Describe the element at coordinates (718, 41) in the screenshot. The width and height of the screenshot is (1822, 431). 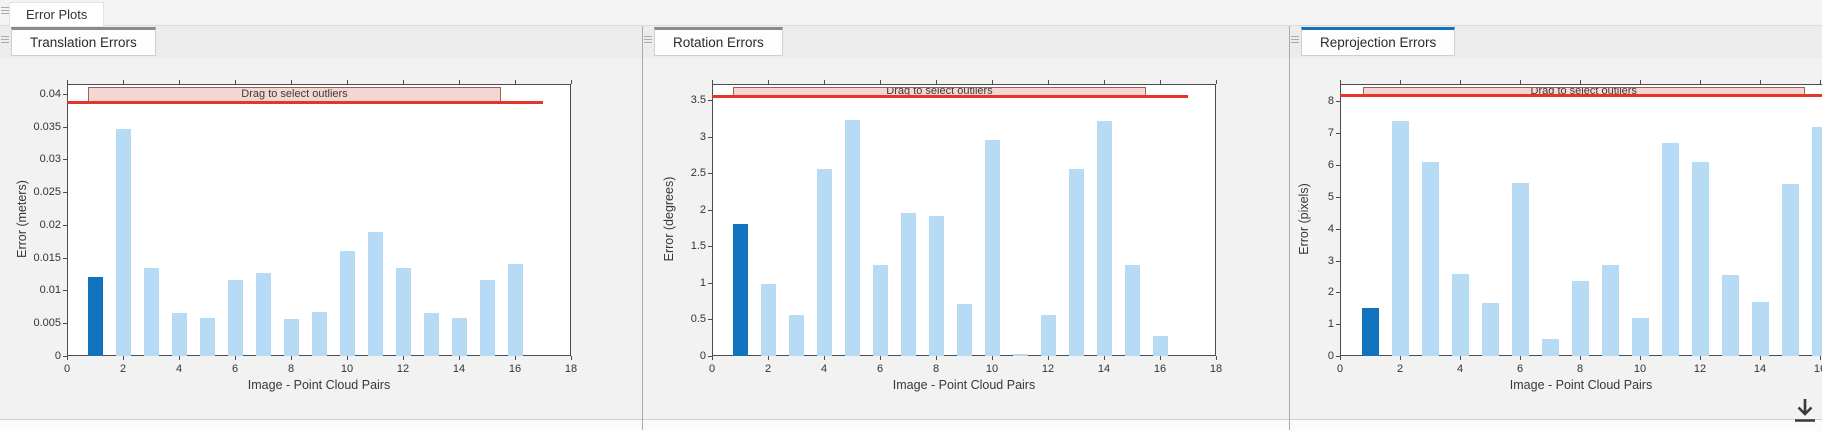
I see `tab-rotation-errors: Rotation Errors` at that location.